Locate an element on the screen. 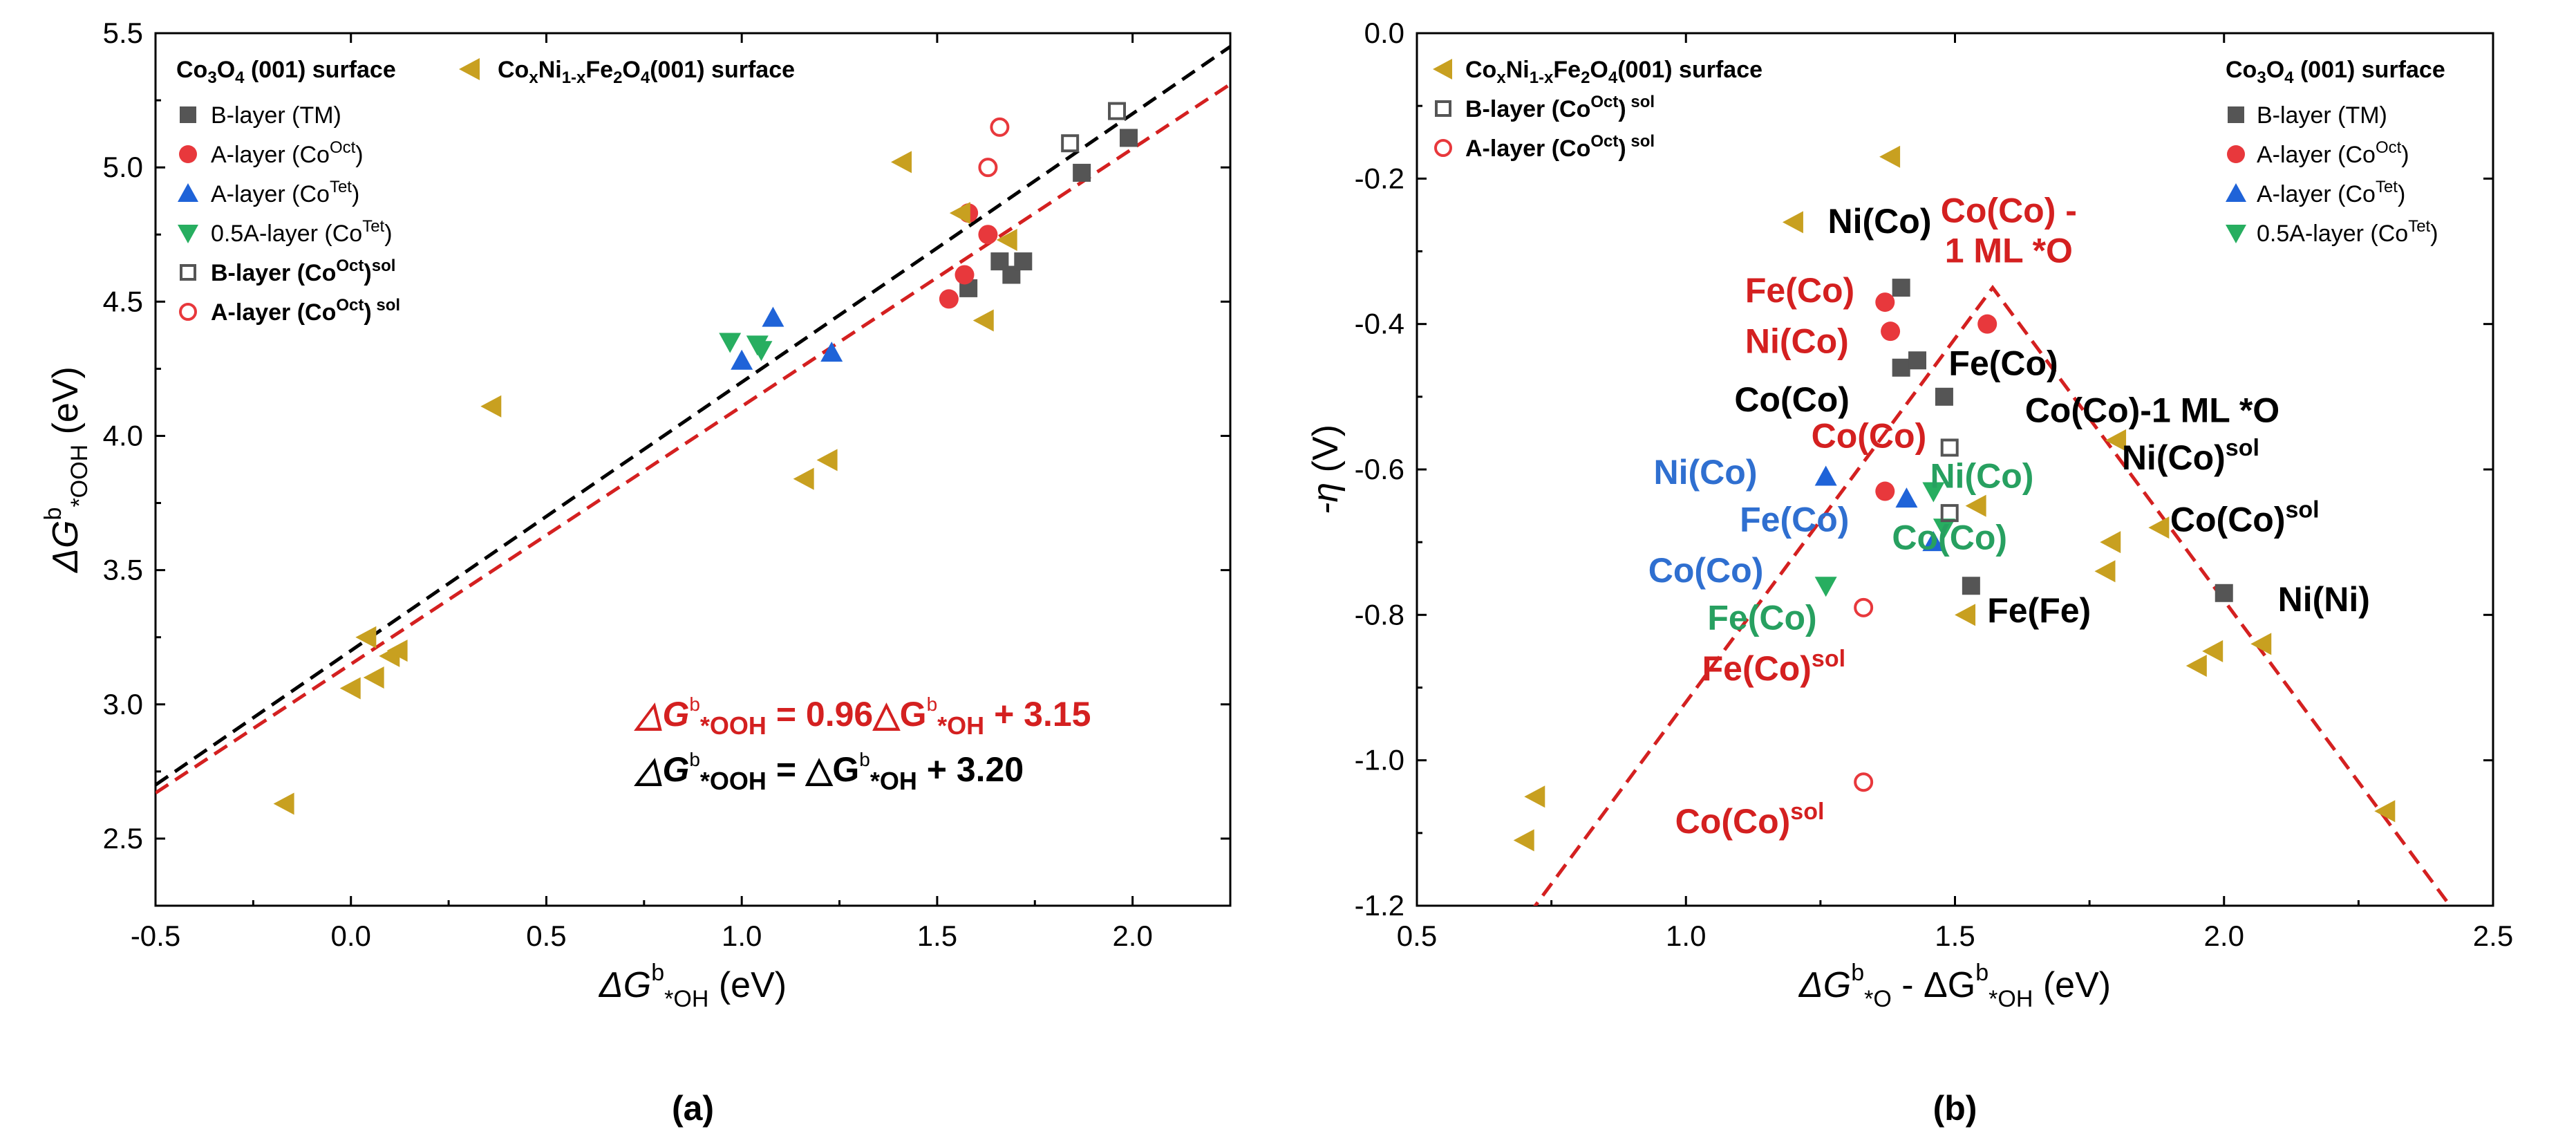  a-y-axis-label: ΔGb*OOH (eV) is located at coordinates (66, 470).